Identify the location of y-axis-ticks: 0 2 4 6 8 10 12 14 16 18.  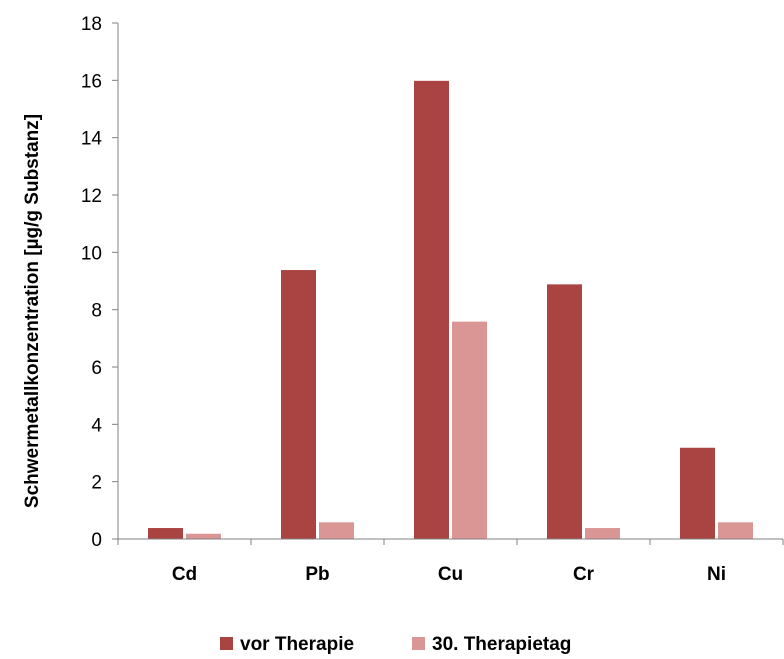
(92, 282).